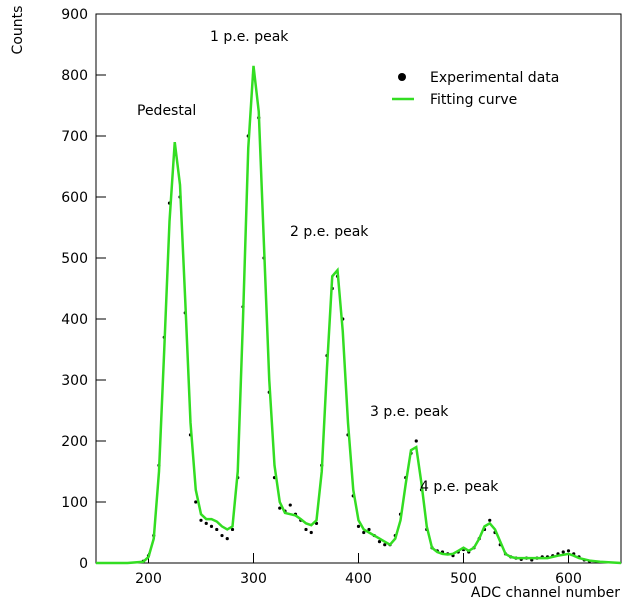  Describe the element at coordinates (473, 100) in the screenshot. I see `legend-label: Fitting curve` at that location.